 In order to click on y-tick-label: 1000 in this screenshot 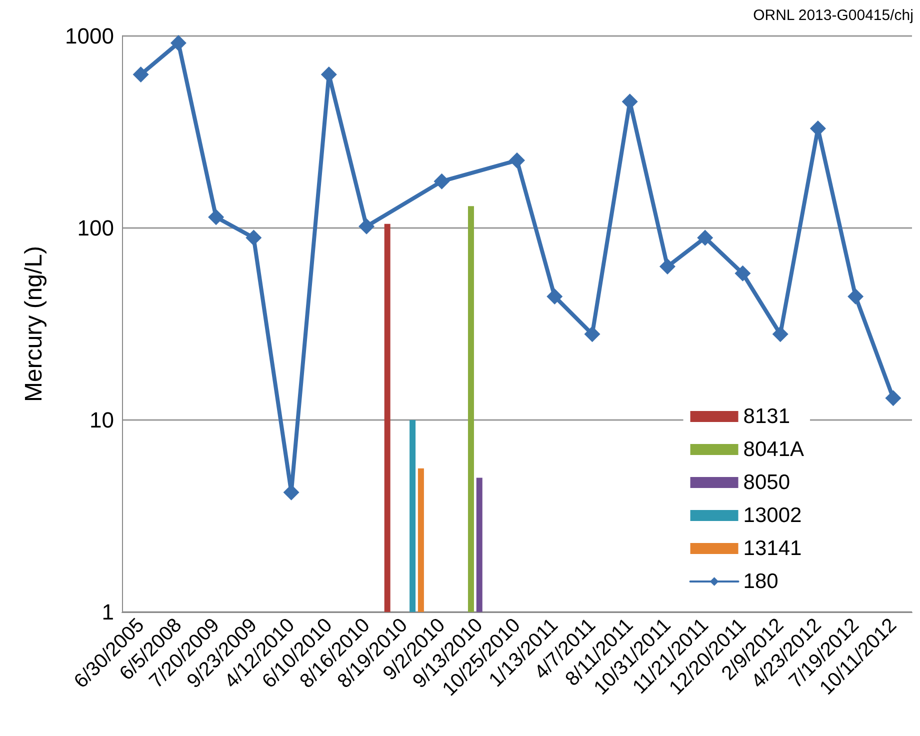, I will do `click(89, 36)`.